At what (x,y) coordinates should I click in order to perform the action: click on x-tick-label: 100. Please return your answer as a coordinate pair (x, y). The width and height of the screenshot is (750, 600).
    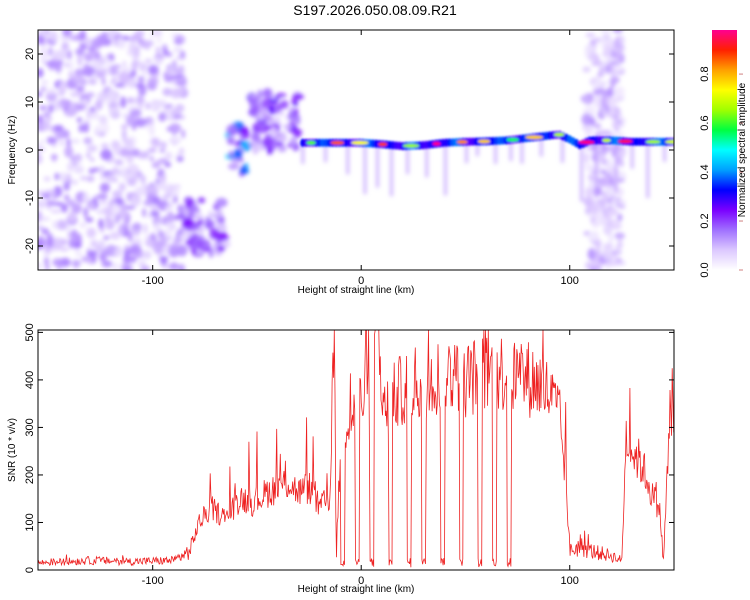
    Looking at the image, I should click on (570, 281).